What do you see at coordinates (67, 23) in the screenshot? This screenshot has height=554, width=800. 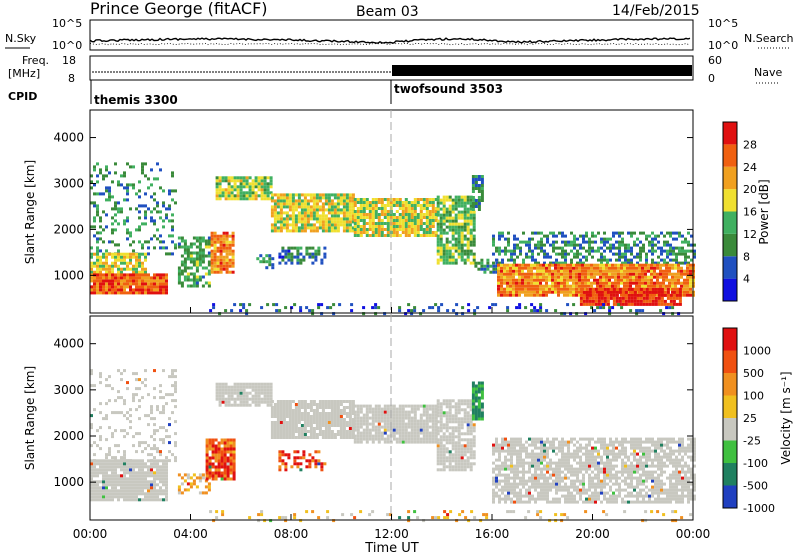 I see `noise-left-tick-top: 10^5` at bounding box center [67, 23].